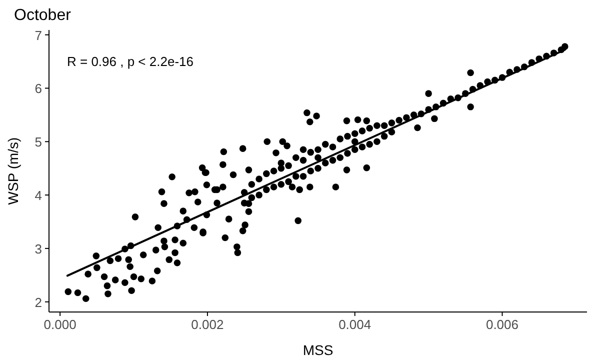 Image resolution: width=595 pixels, height=363 pixels. I want to click on annotation: R = 0.96 , p < 2.2e-16, so click(130, 61).